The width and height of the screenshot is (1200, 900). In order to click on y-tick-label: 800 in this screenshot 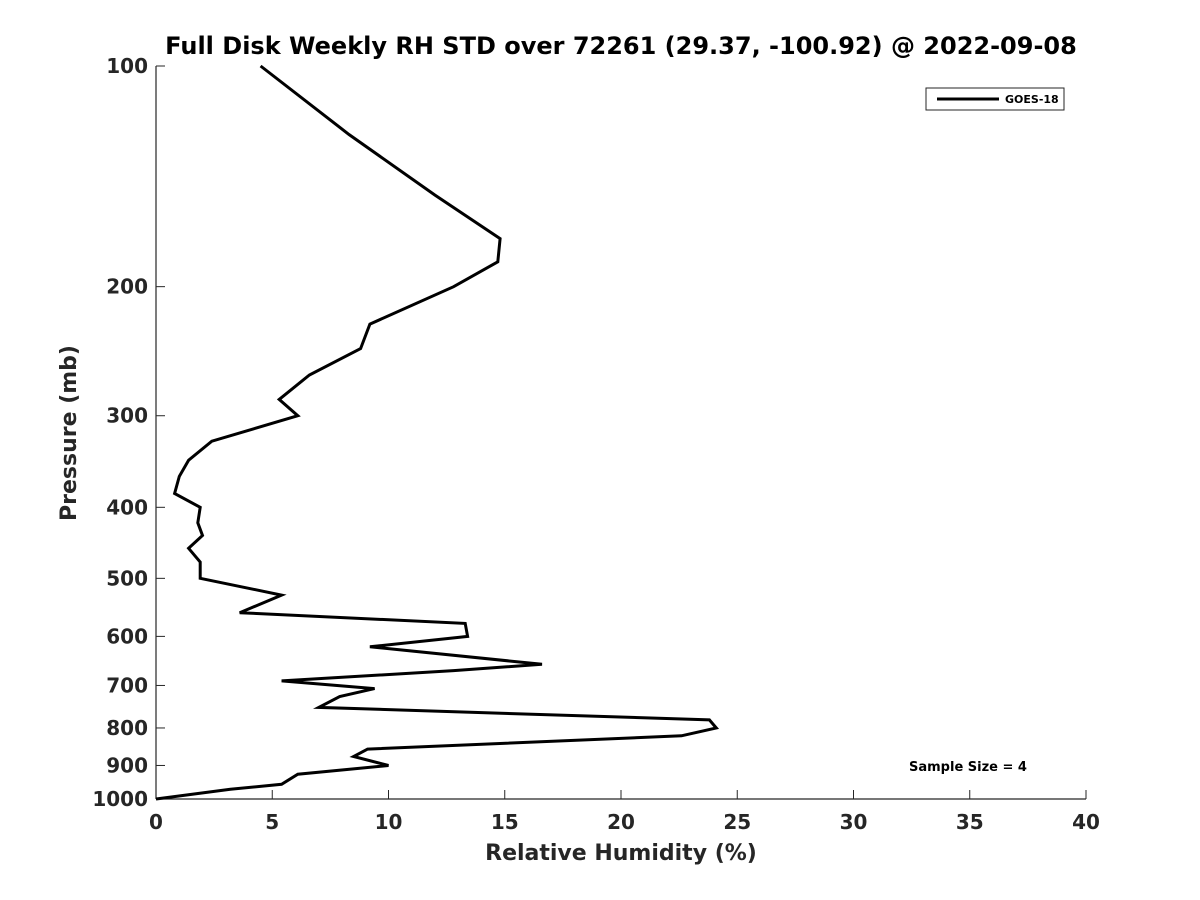, I will do `click(127, 728)`.